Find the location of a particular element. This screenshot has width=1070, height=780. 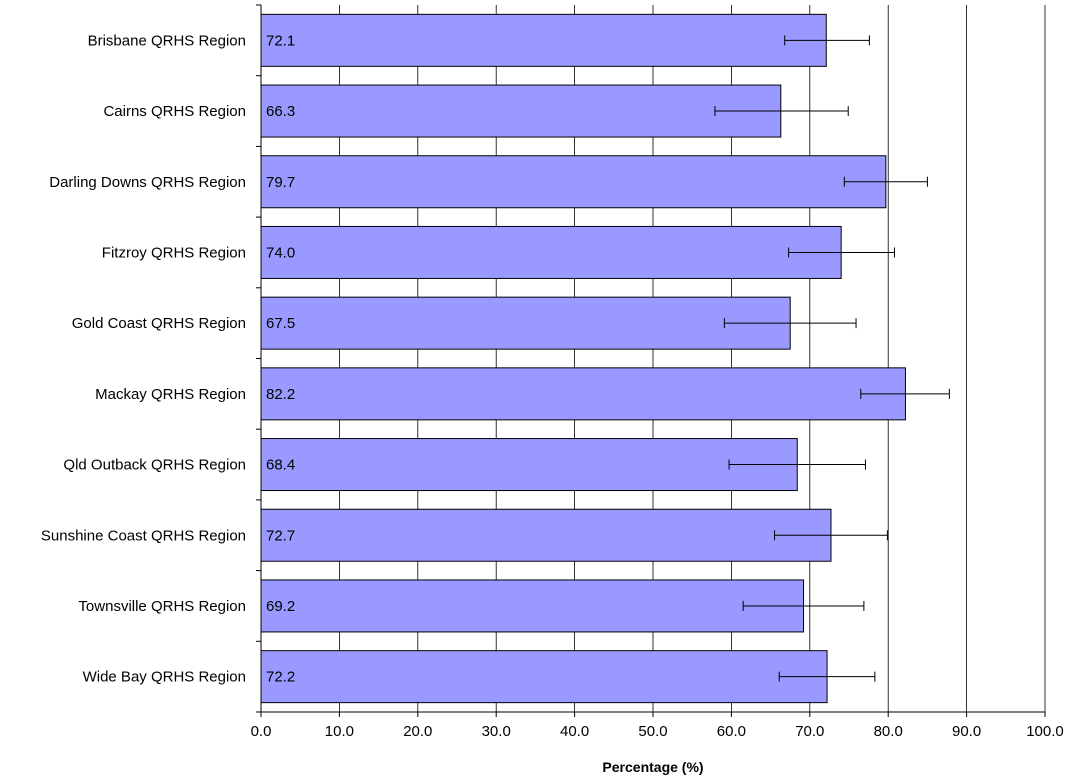

x-tick-label: 90.0 is located at coordinates (966, 731).